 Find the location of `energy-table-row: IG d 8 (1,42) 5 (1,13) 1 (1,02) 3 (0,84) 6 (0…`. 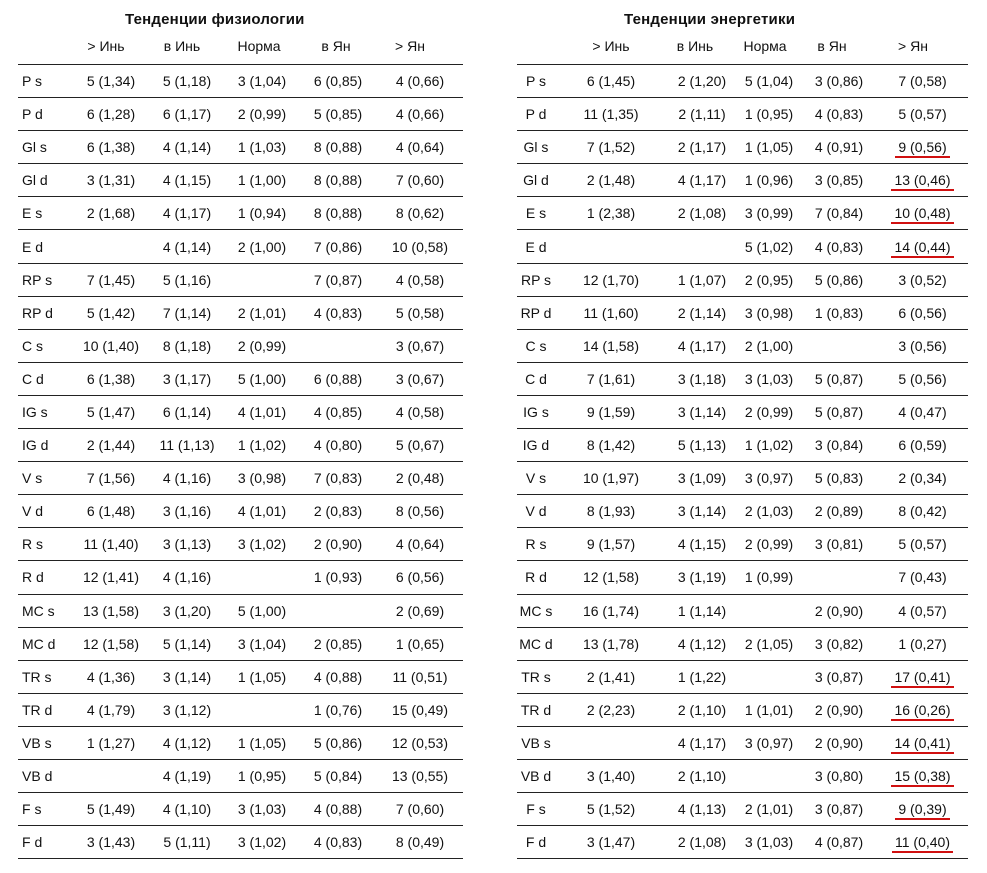

energy-table-row: IG d 8 (1,42) 5 (1,13) 1 (1,02) 3 (0,84) 6 (0… is located at coordinates (742, 445).